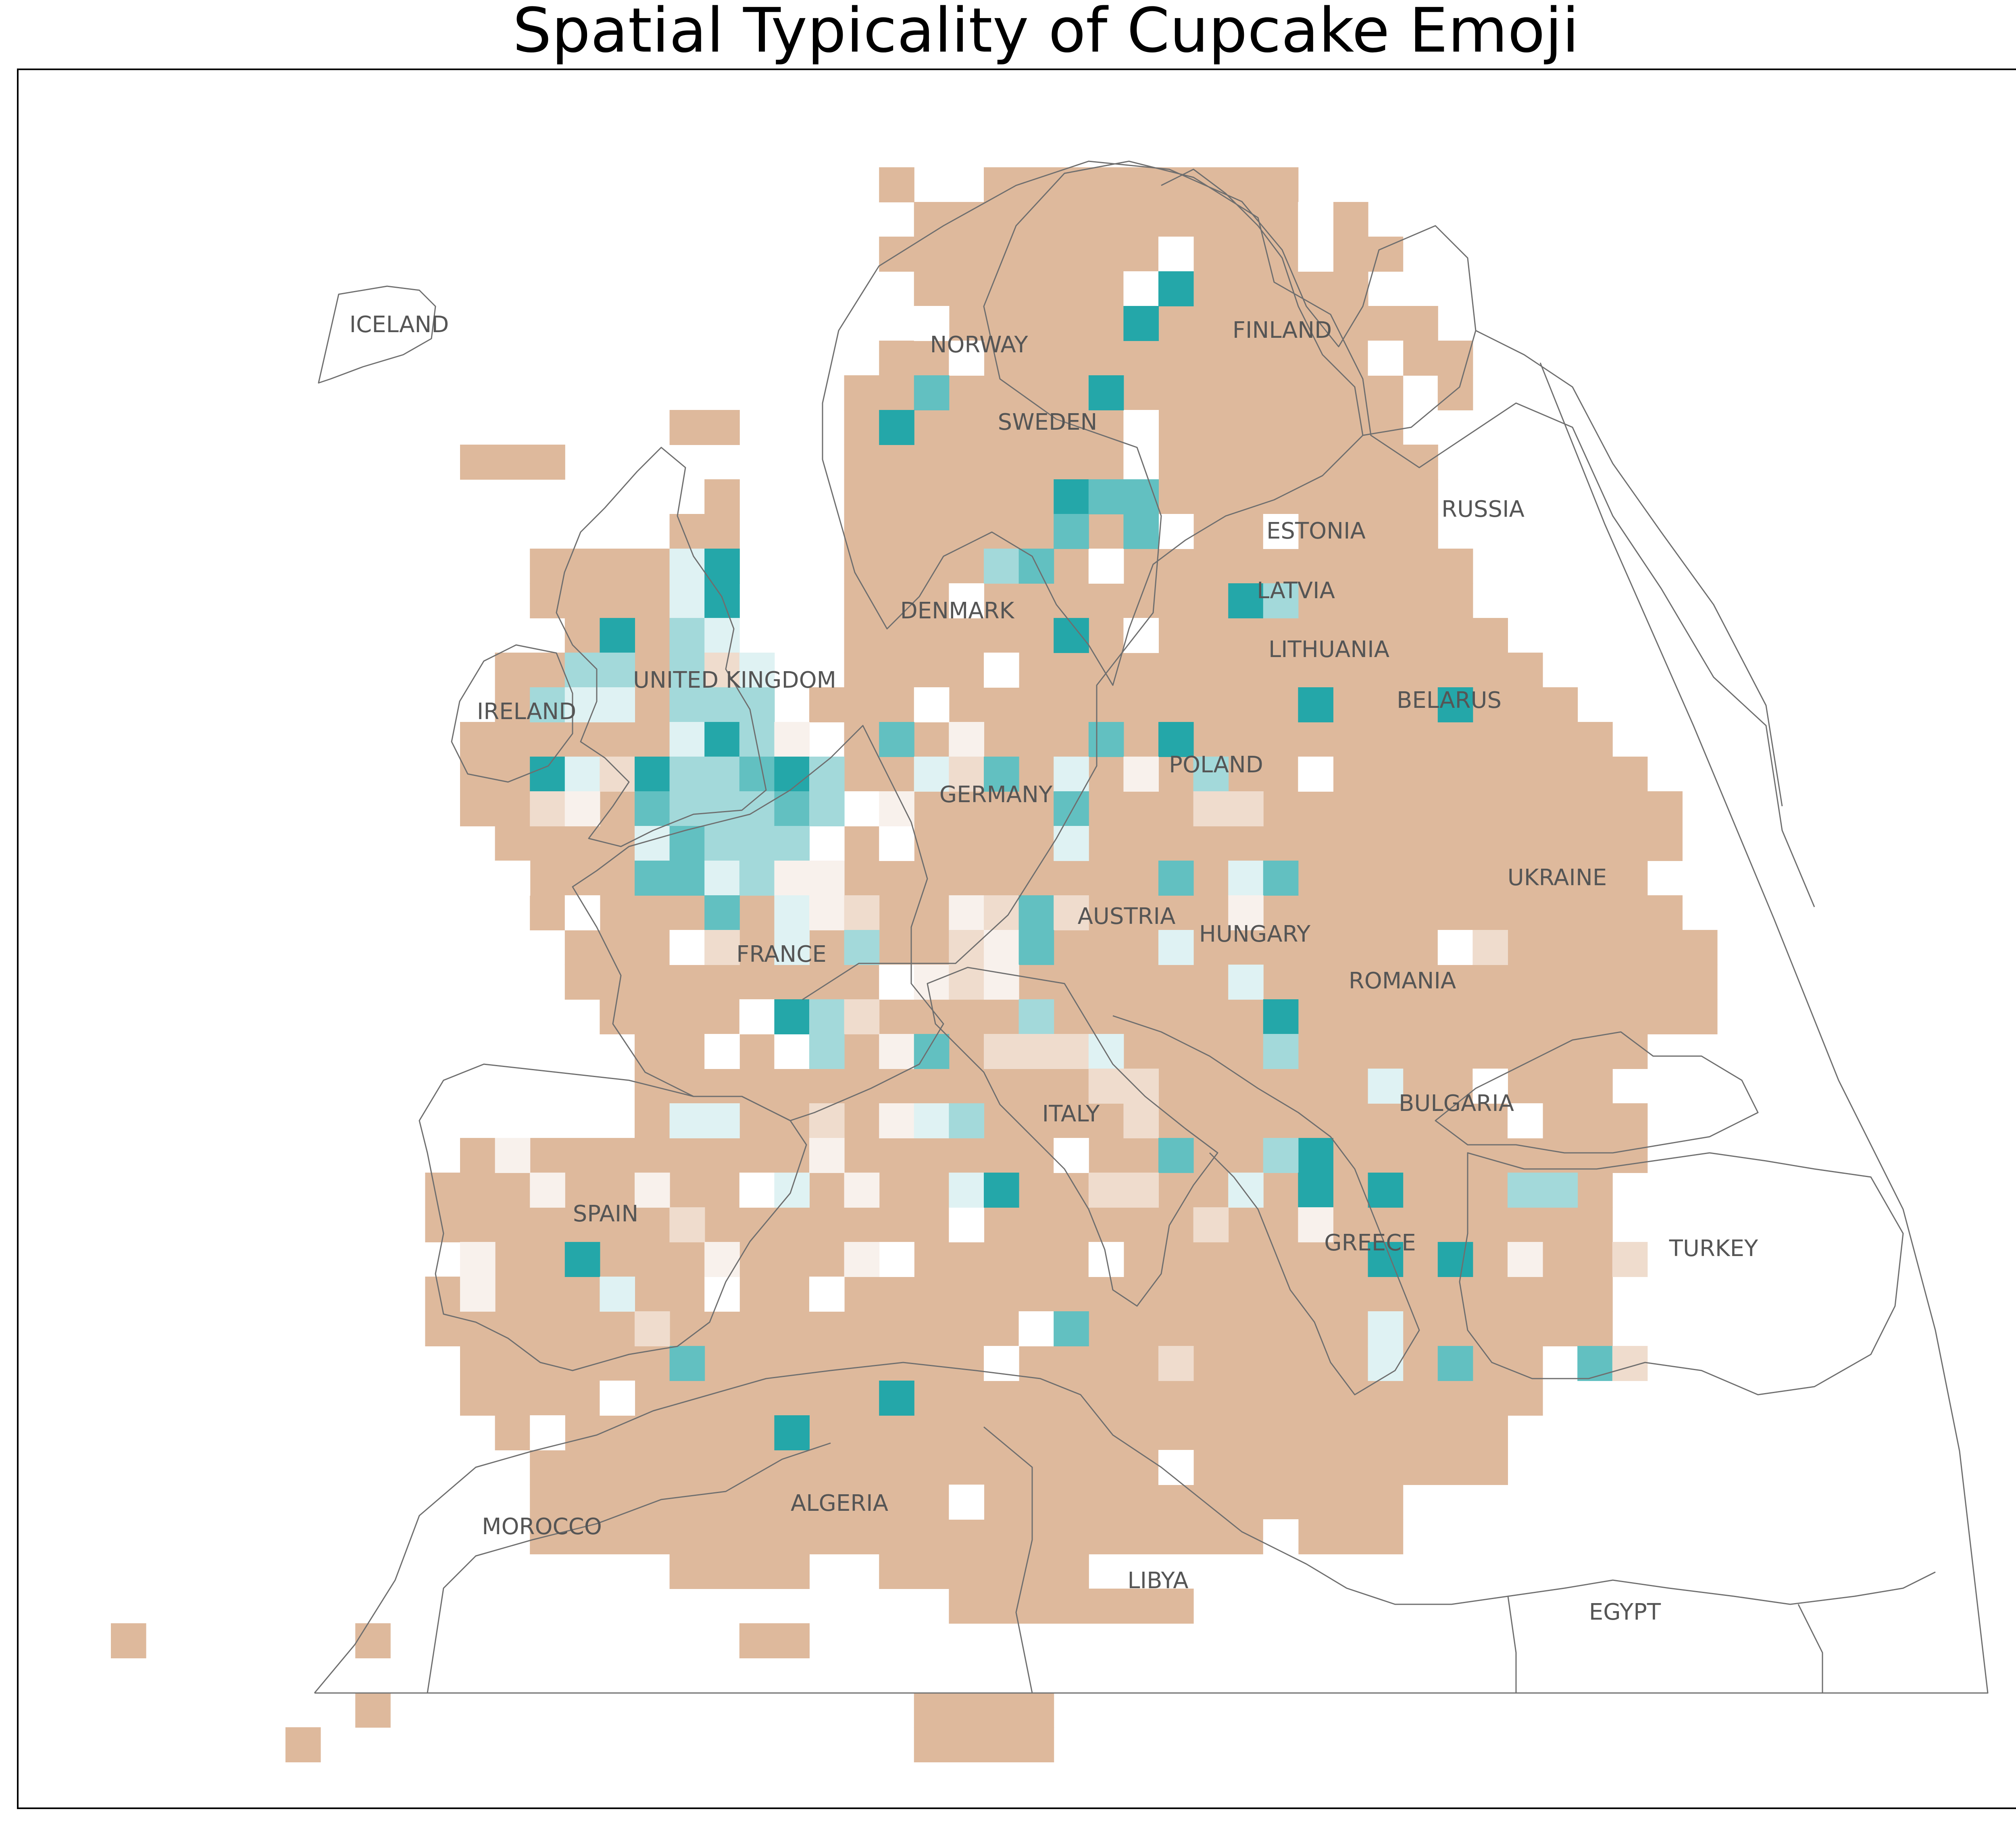 Image resolution: width=2016 pixels, height=1824 pixels. What do you see at coordinates (377, 334) in the screenshot?
I see `outline-iceland` at bounding box center [377, 334].